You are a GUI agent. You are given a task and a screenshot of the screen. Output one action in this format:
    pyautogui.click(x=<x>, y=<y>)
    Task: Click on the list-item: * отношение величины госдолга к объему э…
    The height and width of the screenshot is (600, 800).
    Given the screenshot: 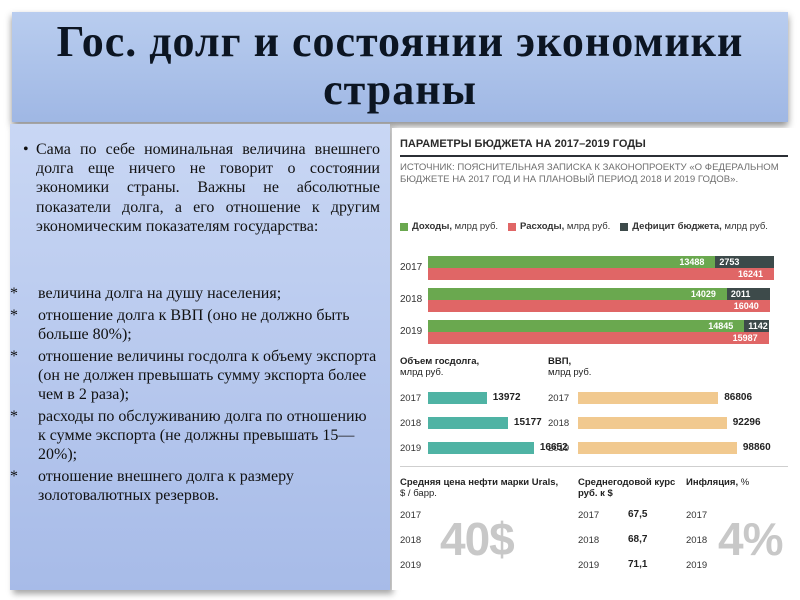 What is the action you would take?
    pyautogui.click(x=195, y=375)
    